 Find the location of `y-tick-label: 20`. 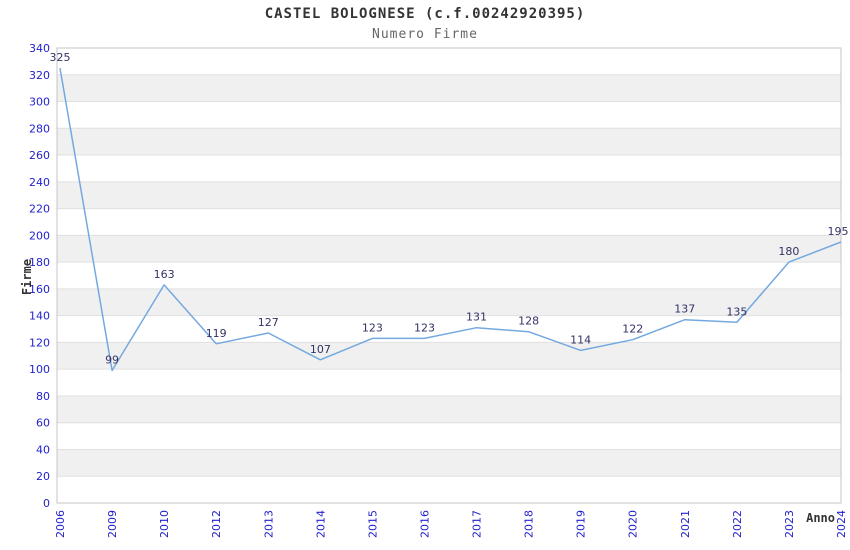

y-tick-label: 20 is located at coordinates (43, 476).